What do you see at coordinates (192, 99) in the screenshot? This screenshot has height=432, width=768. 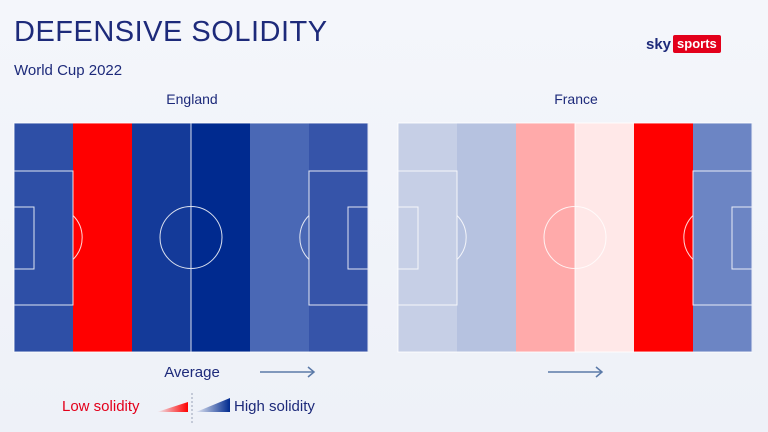 I see `team-label-england: England` at bounding box center [192, 99].